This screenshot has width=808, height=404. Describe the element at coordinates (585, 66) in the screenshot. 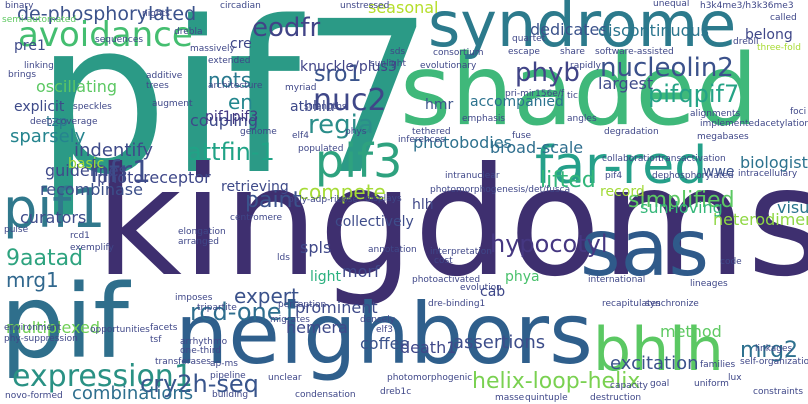

I see `cloud-word: rapidly` at that location.